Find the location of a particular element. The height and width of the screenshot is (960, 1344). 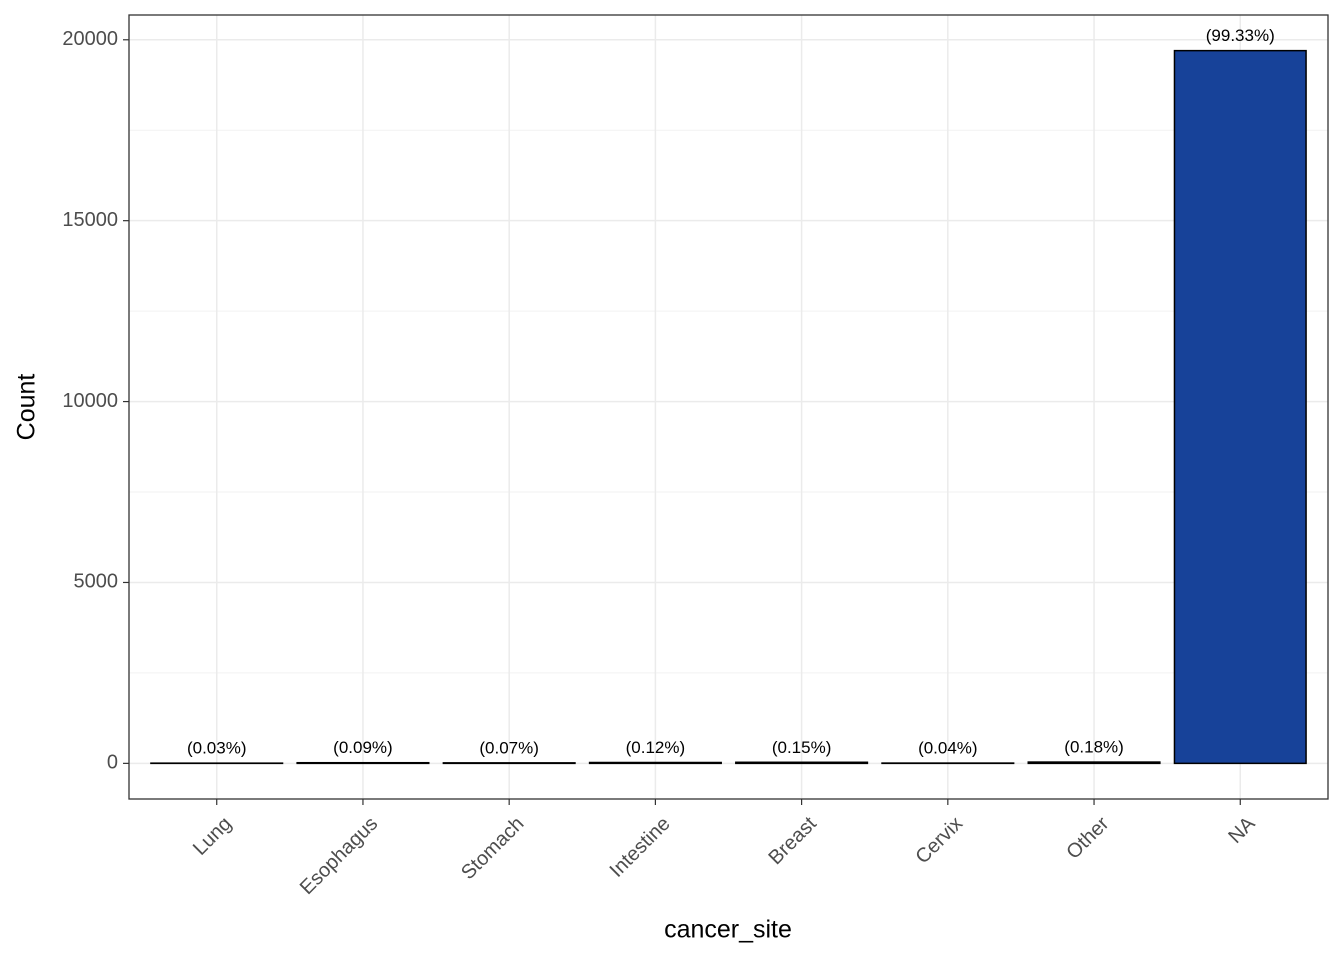

y-tick-label: 20000 is located at coordinates (90, 39).